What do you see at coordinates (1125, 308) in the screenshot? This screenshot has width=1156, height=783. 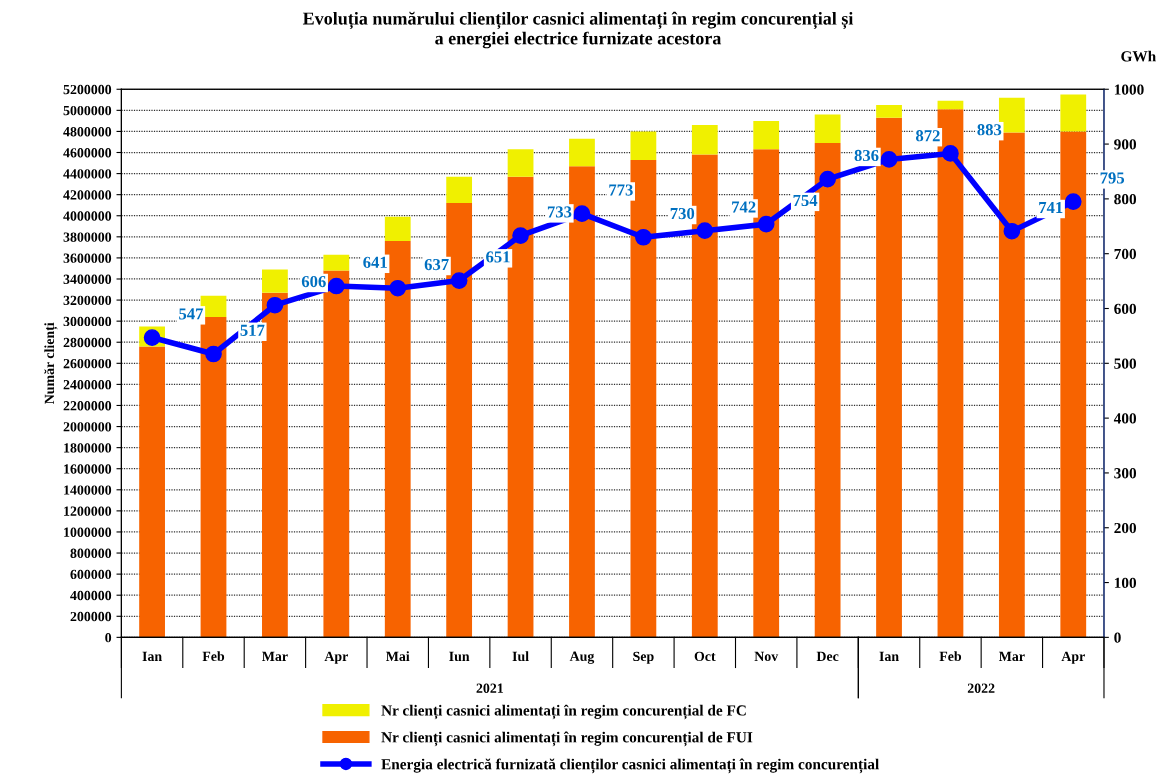 I see `y2-tick-label: 600` at bounding box center [1125, 308].